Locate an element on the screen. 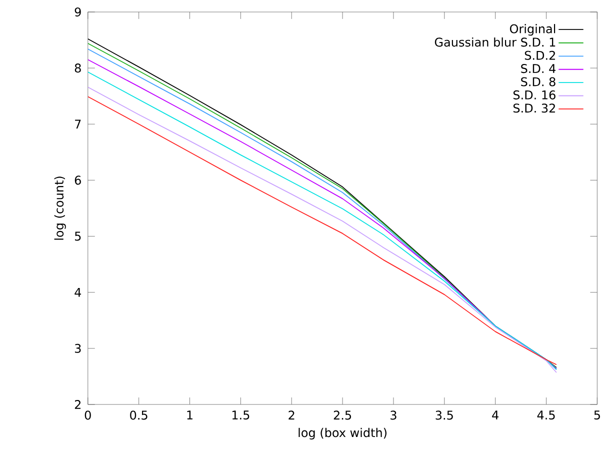 The width and height of the screenshot is (605, 473). x-tick-label: 1 is located at coordinates (189, 415).